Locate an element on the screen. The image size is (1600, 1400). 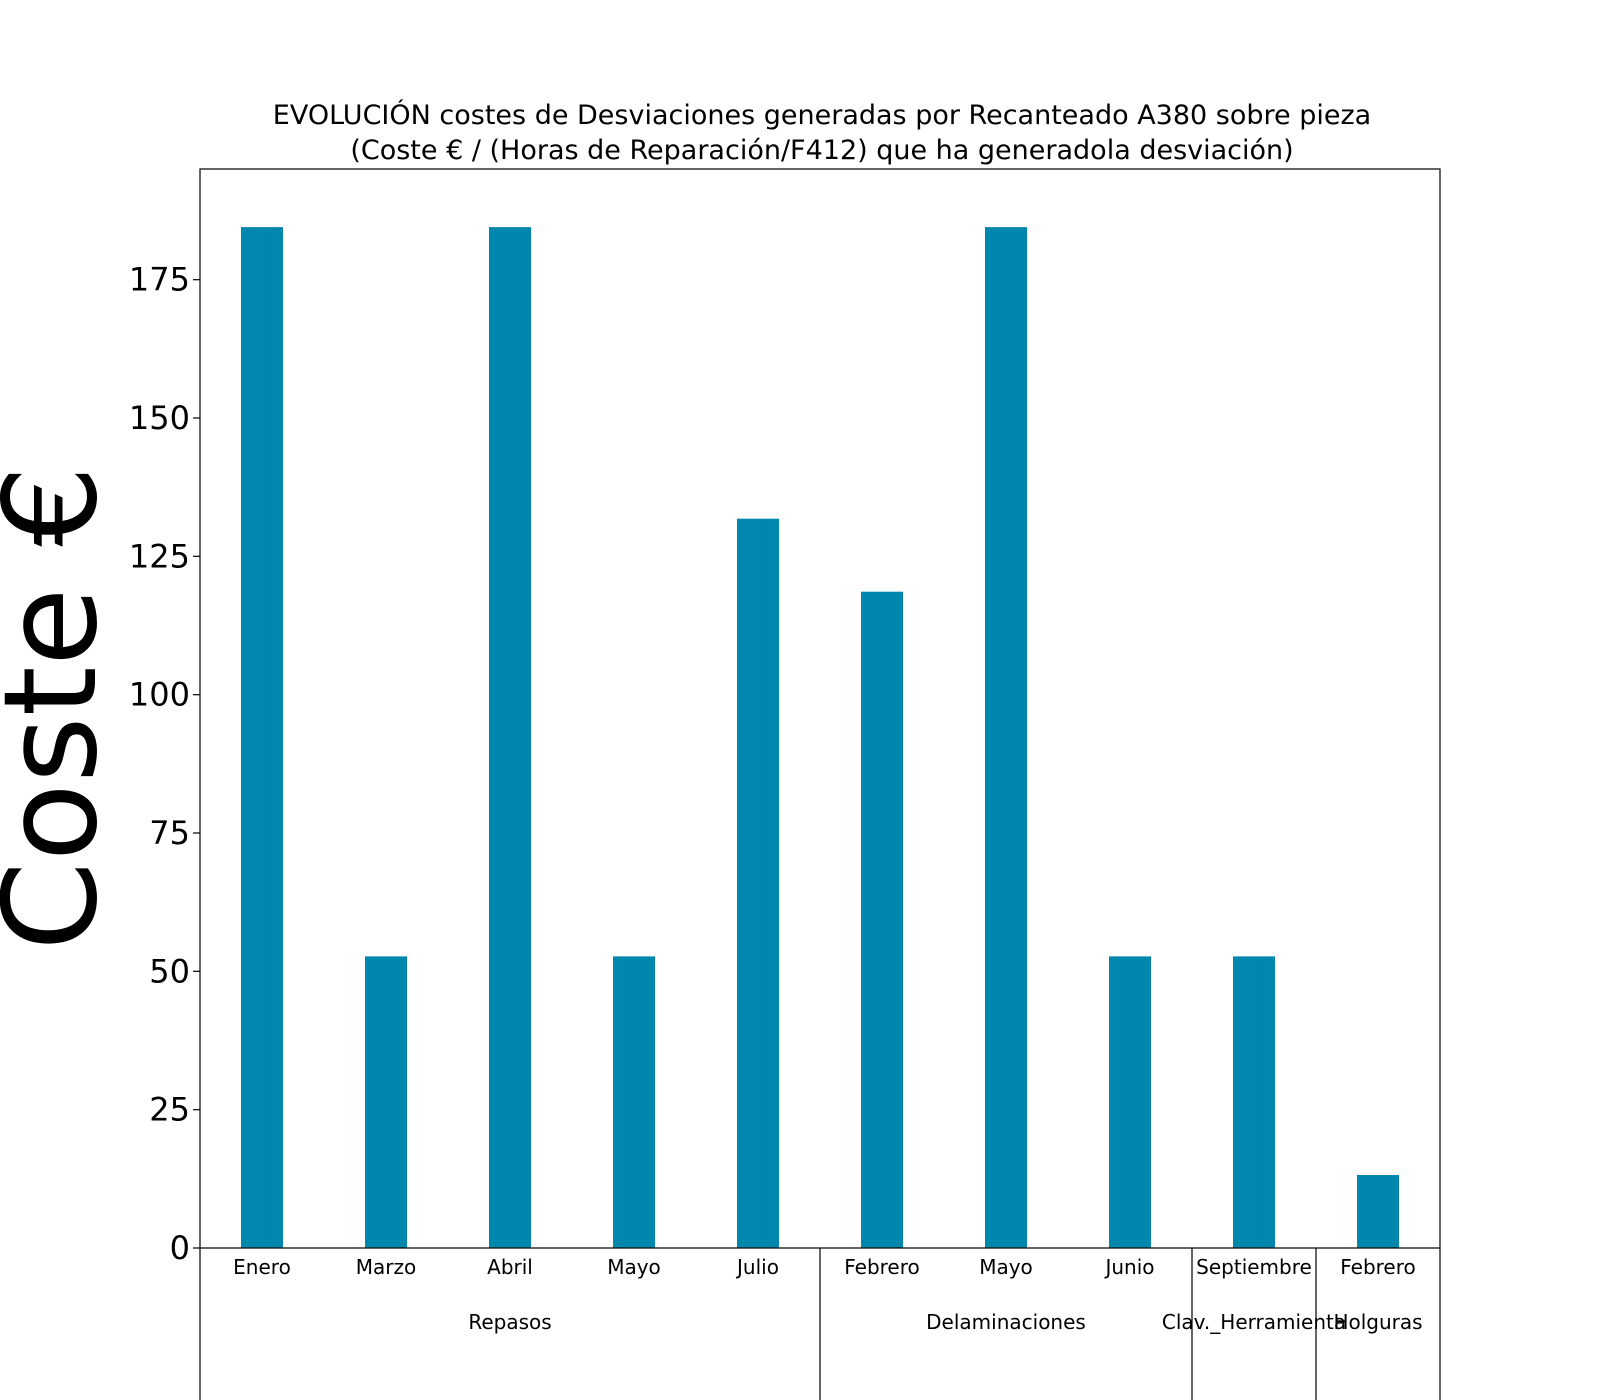
x-tick-label-4: Mayo is located at coordinates (634, 1267).